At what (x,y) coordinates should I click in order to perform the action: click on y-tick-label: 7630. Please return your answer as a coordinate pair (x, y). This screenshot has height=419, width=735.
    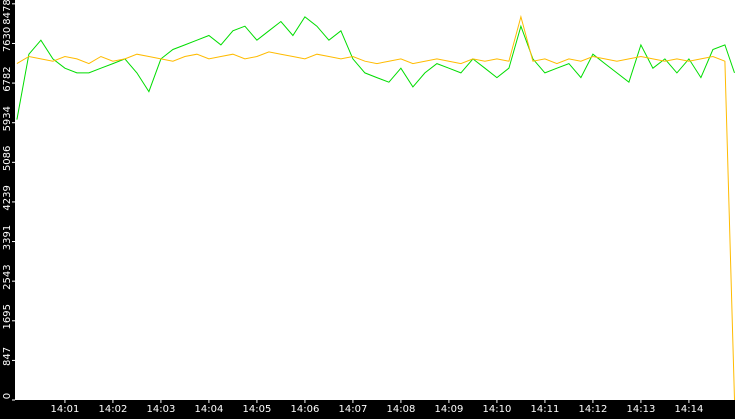
    Looking at the image, I should click on (7, 39).